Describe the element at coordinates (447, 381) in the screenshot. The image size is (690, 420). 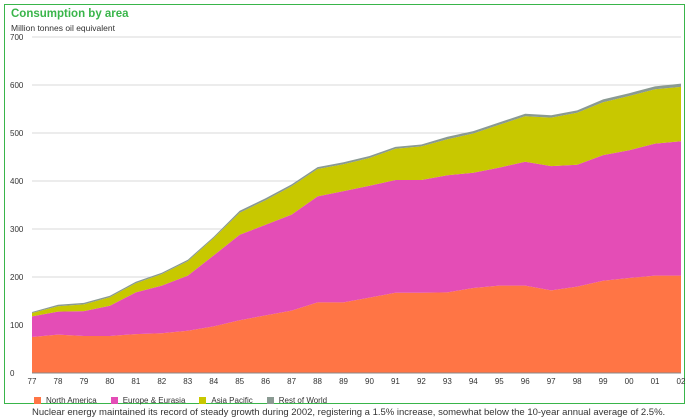
I see `x-tick-label: 93` at that location.